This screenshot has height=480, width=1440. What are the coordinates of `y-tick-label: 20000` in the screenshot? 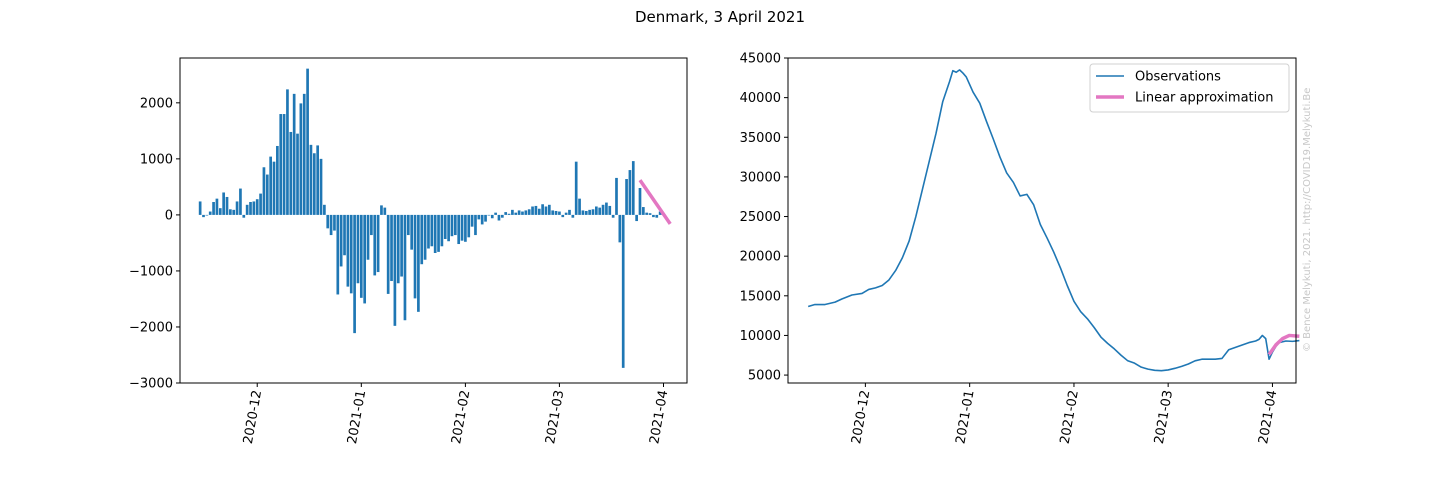 It's located at (760, 257).